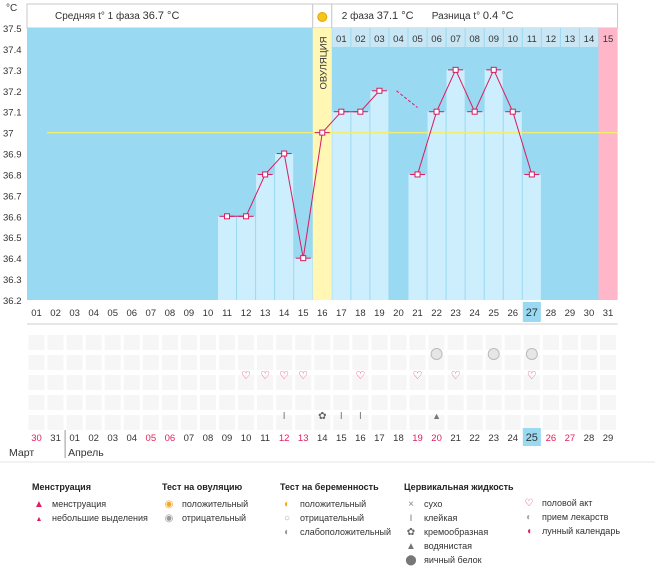 The width and height of the screenshot is (655, 587). I want to click on post-ovulation-day-label: 08, so click(474, 39).